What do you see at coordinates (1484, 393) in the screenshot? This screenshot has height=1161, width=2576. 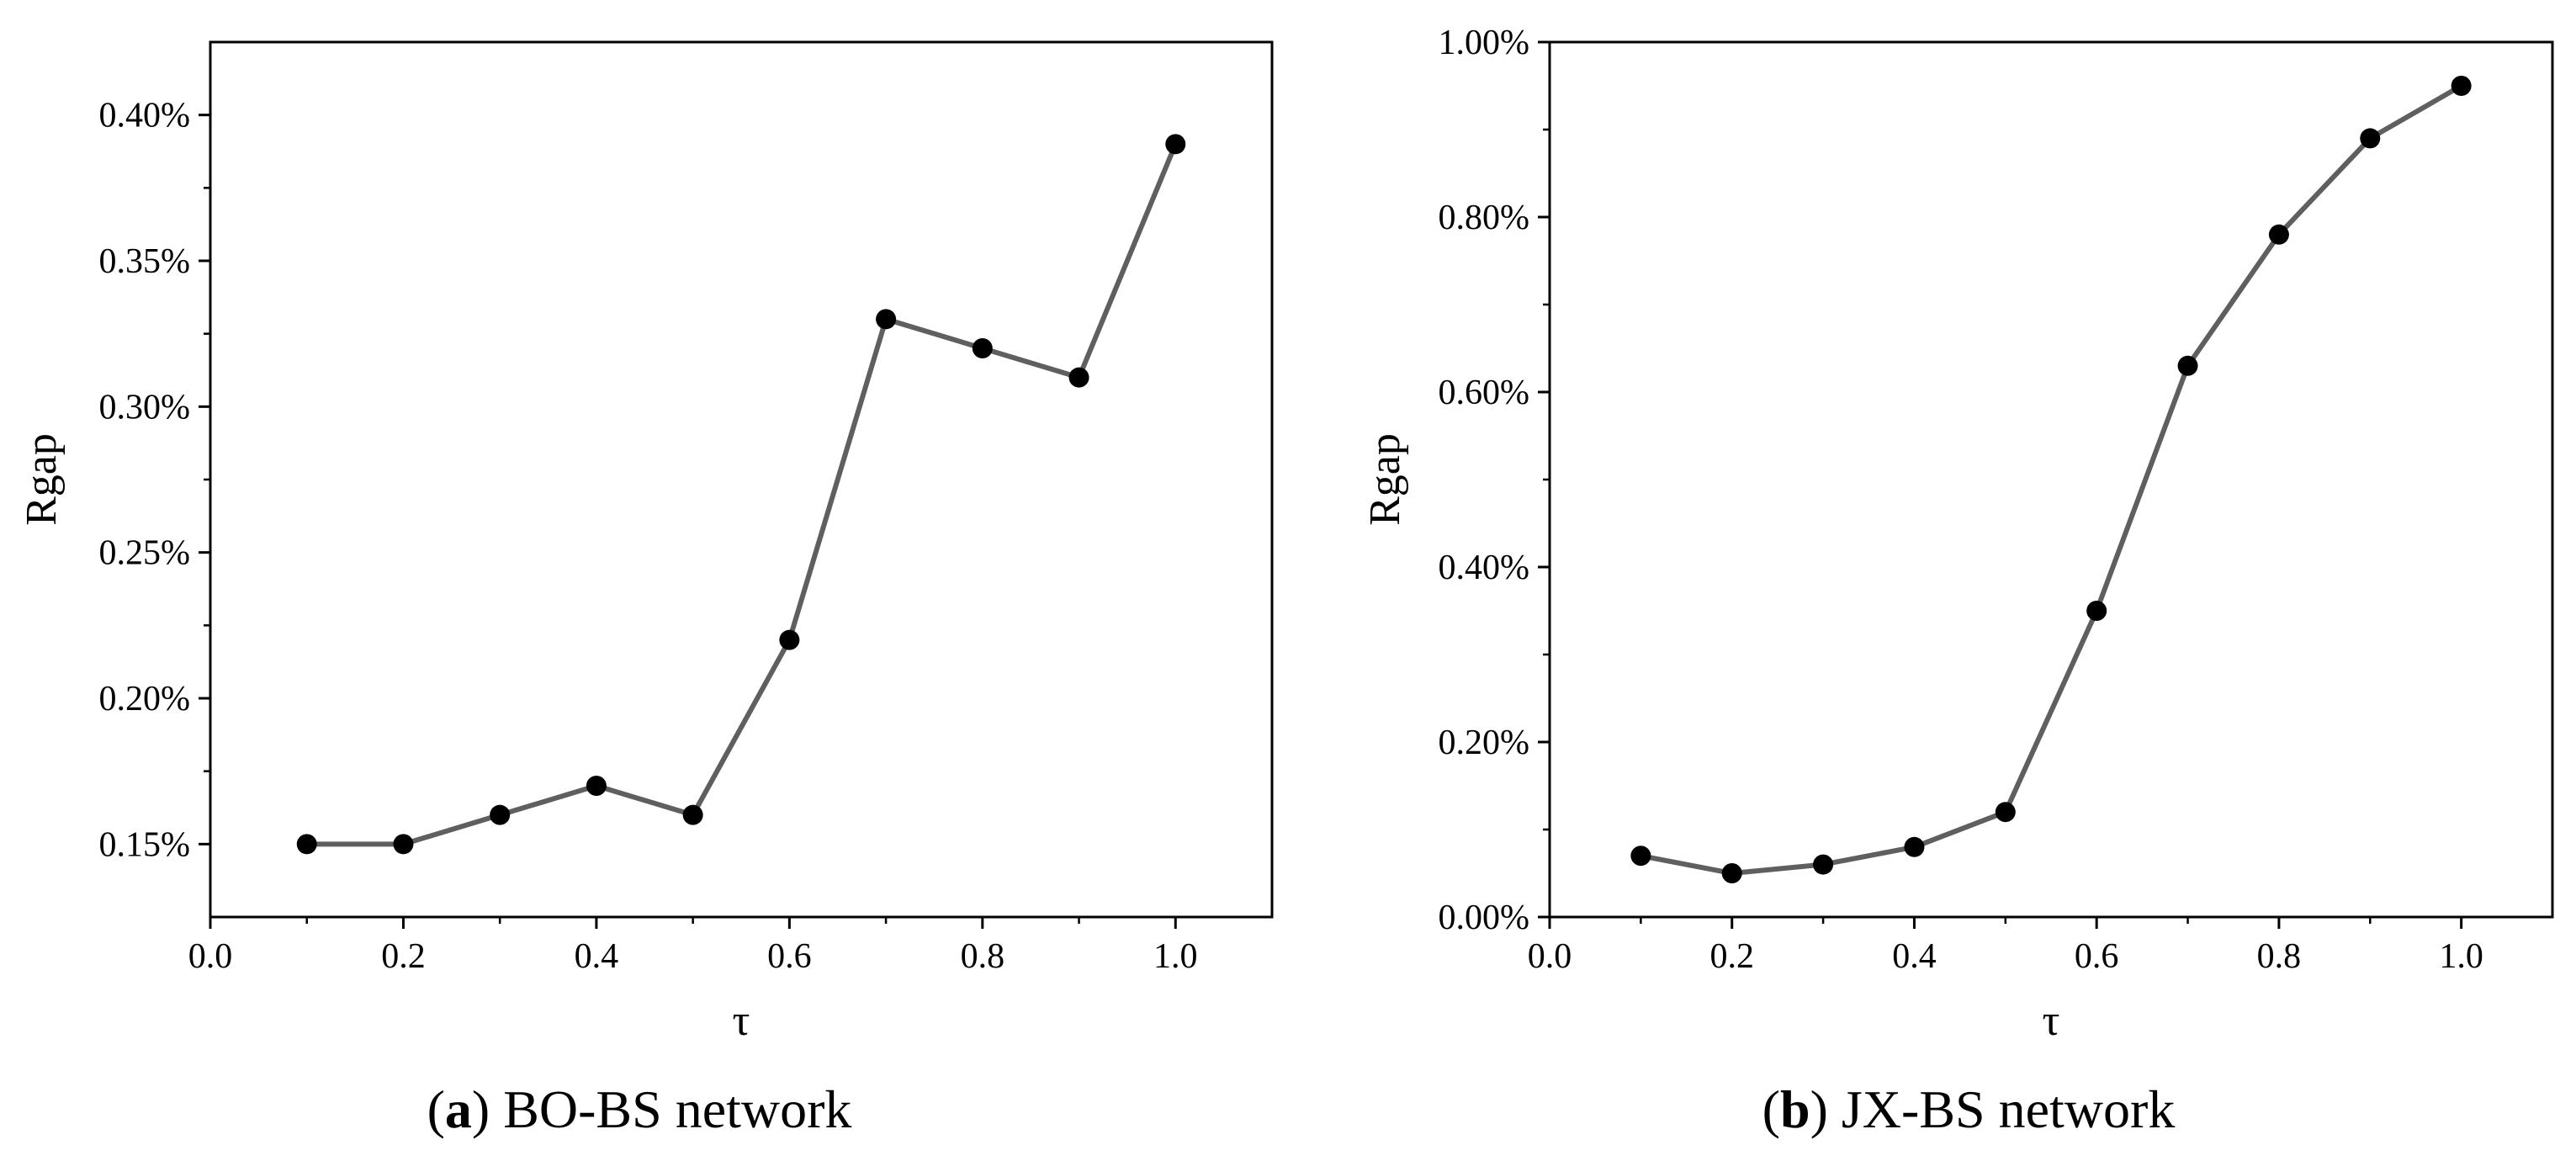 I see `y-tick-label: 0.60%` at bounding box center [1484, 393].